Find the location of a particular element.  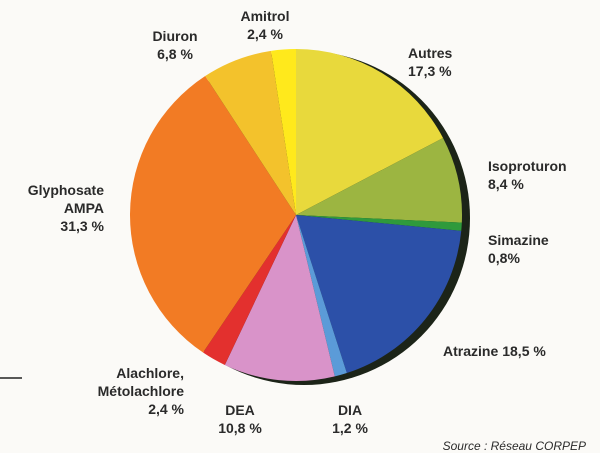

value-label: 31,3 % is located at coordinates (82, 226).